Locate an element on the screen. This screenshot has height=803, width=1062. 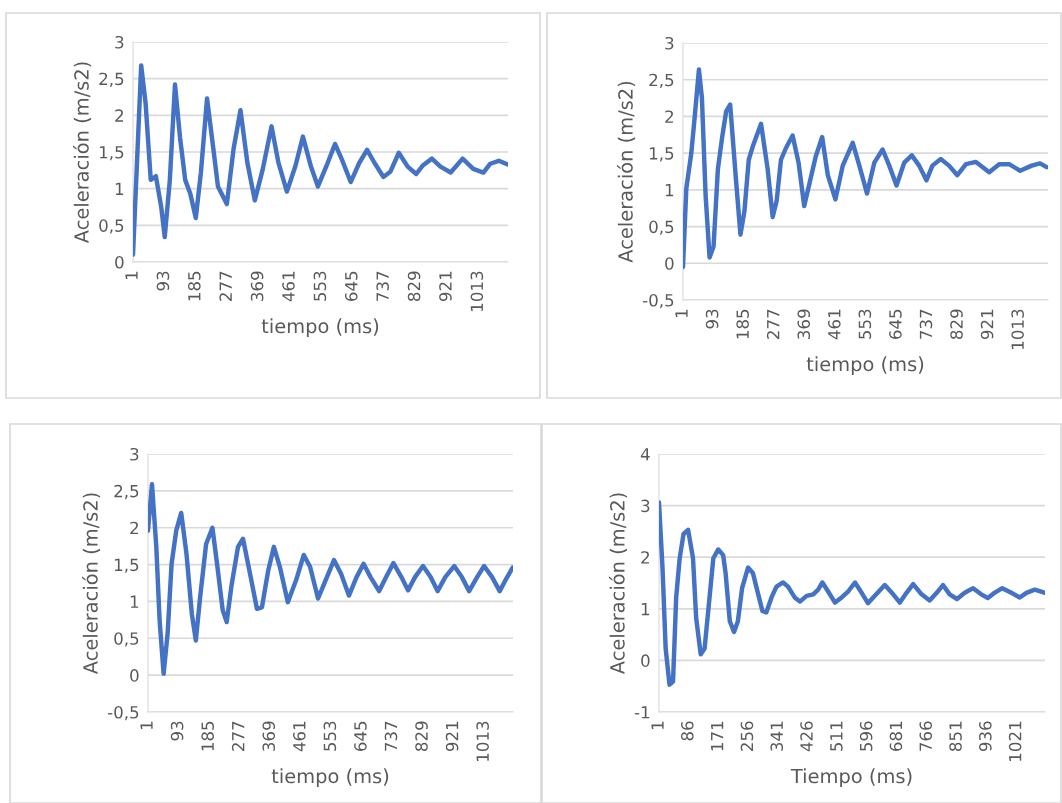
x-axis-title: Tiempo (ms) is located at coordinates (851, 778).